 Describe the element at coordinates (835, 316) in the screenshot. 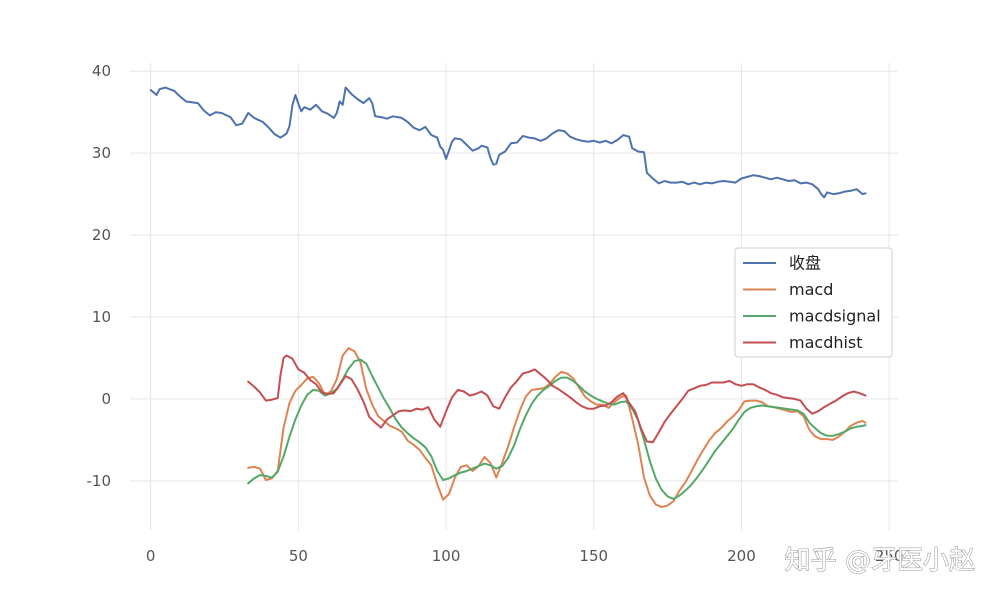

I see `legend-label: macdsignal` at that location.